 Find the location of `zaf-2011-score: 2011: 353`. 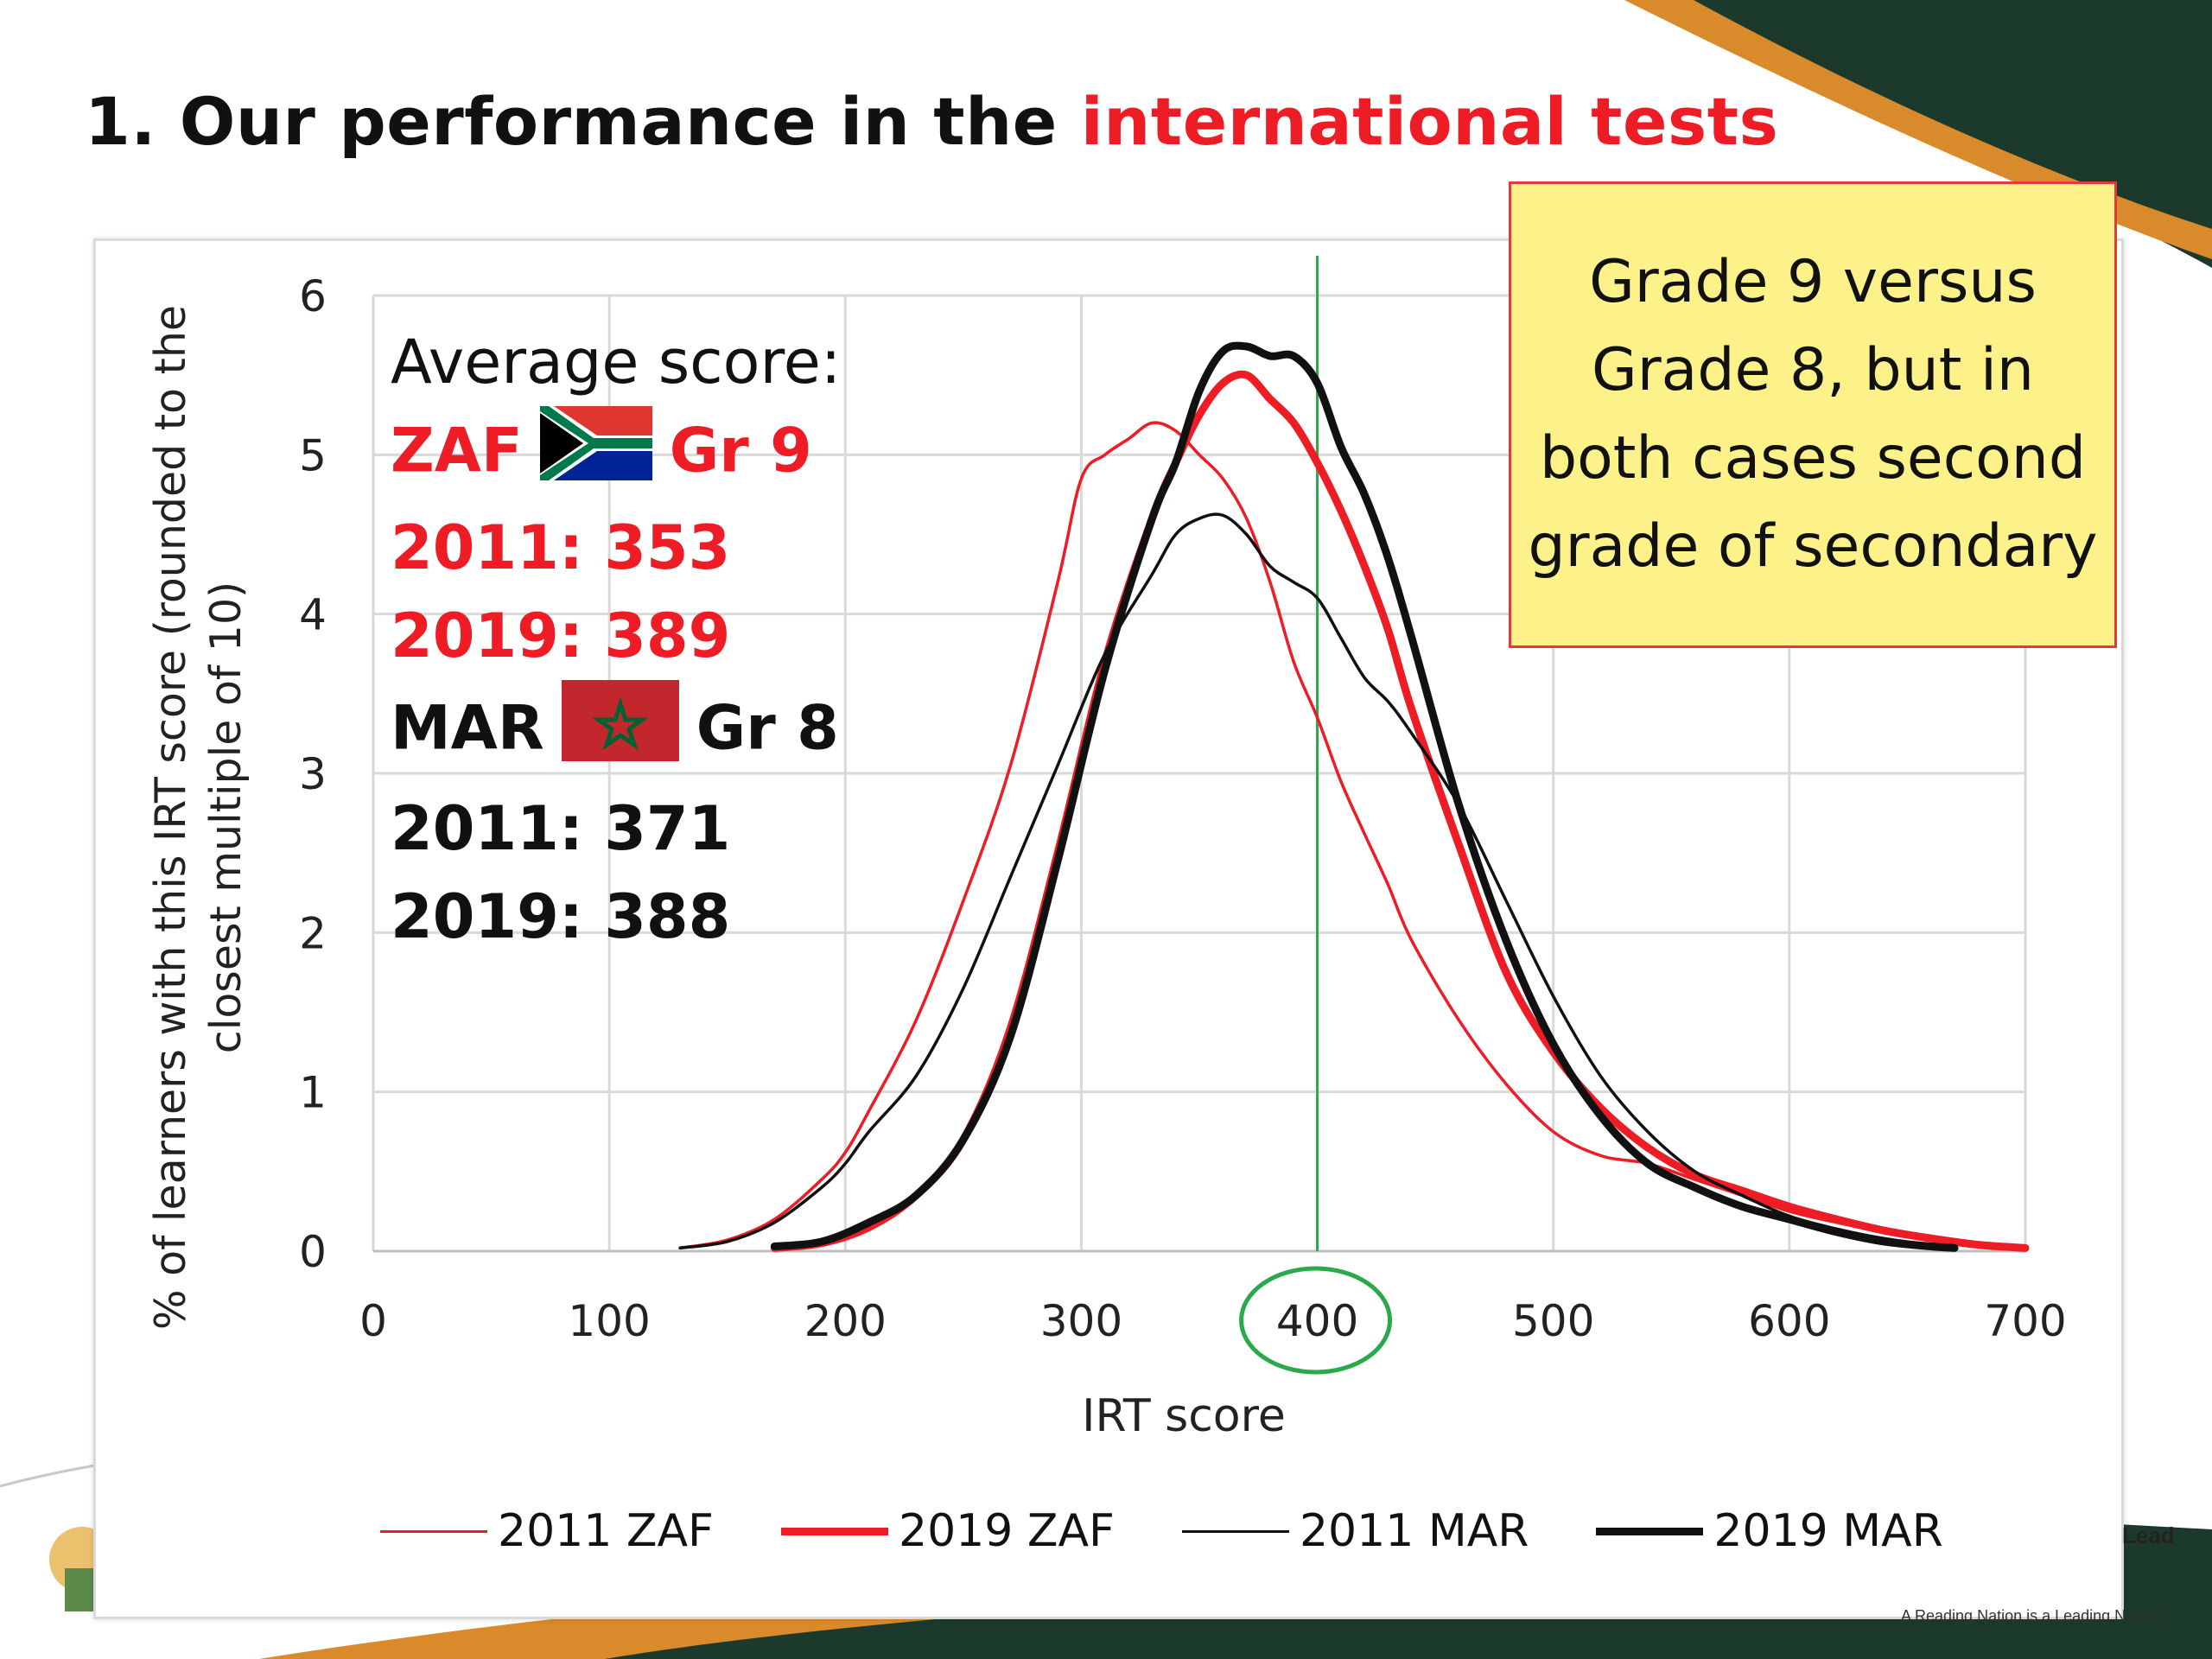

zaf-2011-score: 2011: 353 is located at coordinates (561, 547).